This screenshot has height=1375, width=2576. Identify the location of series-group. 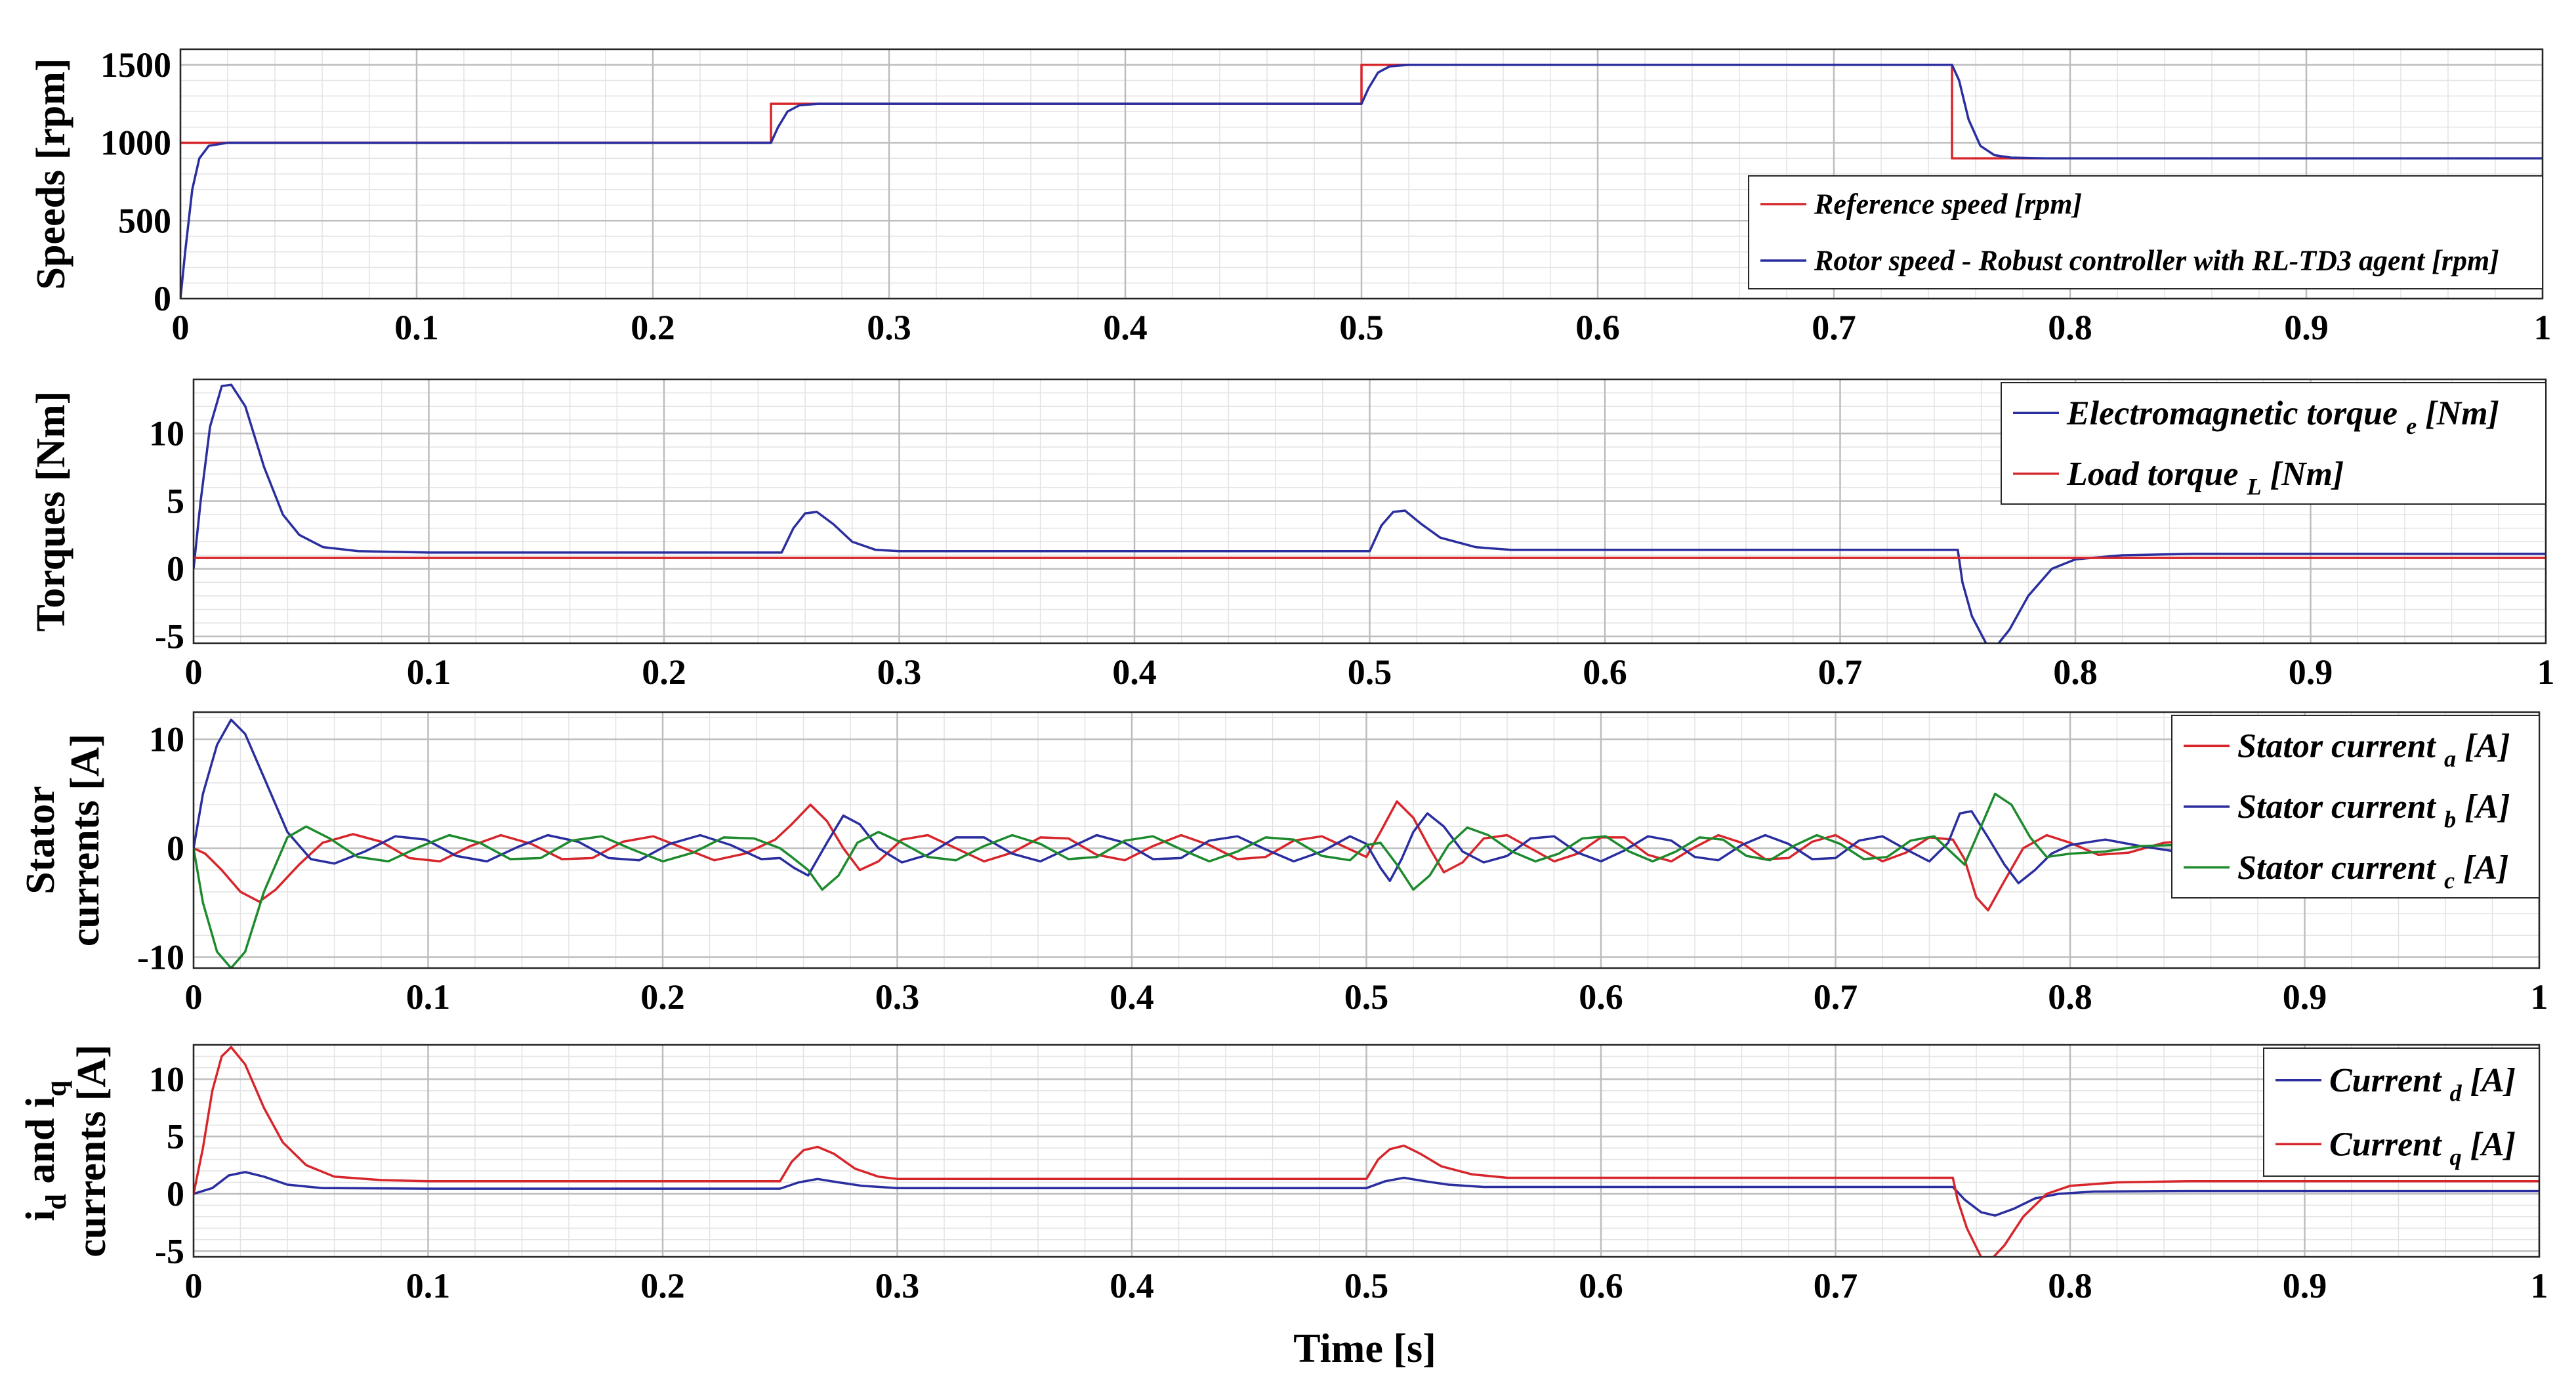
(1367, 1151).